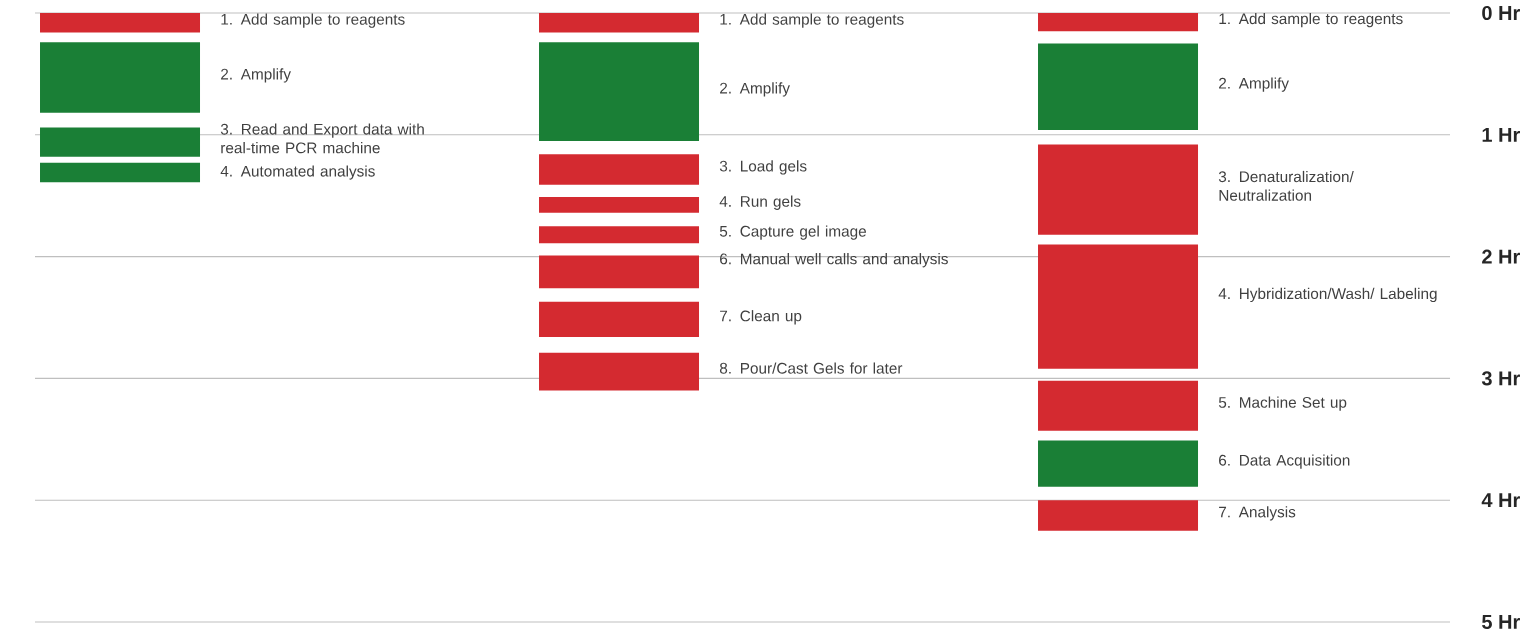 The width and height of the screenshot is (1538, 634). Describe the element at coordinates (760, 202) in the screenshot. I see `series-label: 4. Run gels` at that location.